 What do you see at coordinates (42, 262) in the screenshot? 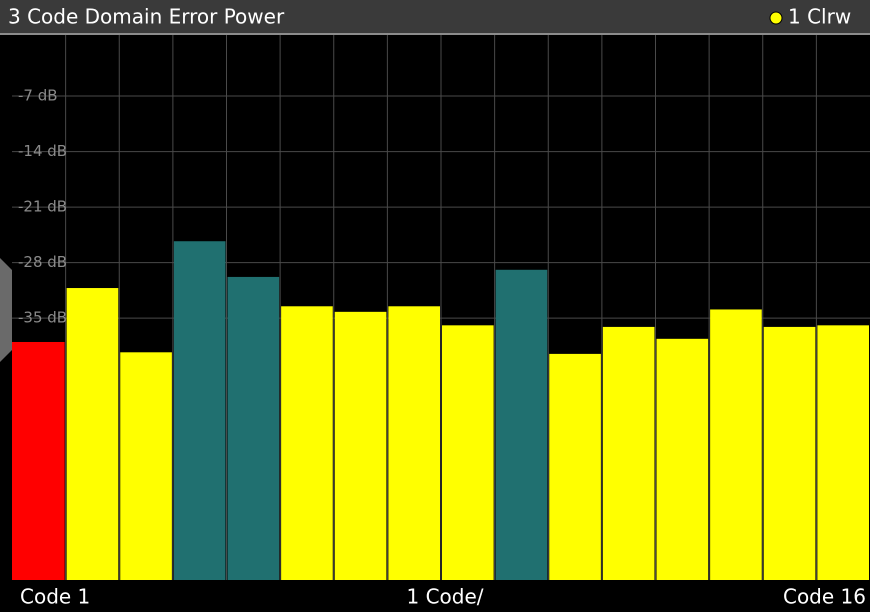
I see `y-tick-label: -28 dB` at bounding box center [42, 262].